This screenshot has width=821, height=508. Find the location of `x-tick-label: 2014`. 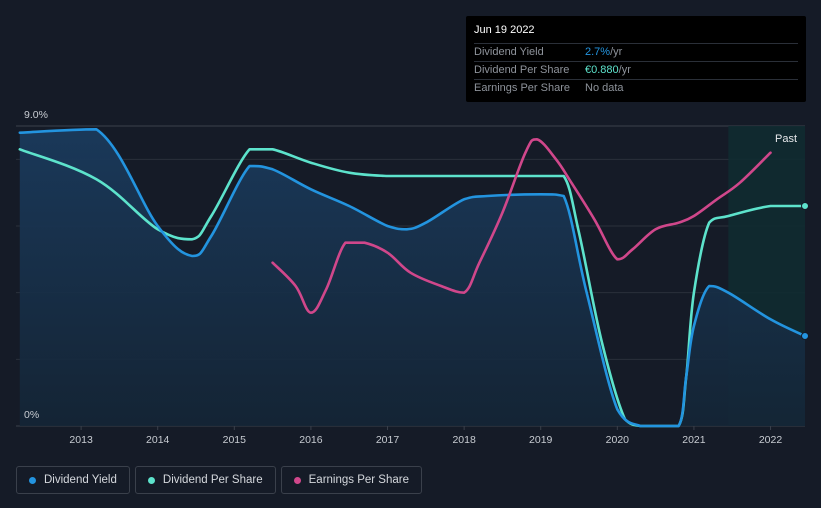

x-tick-label: 2014 is located at coordinates (158, 440).